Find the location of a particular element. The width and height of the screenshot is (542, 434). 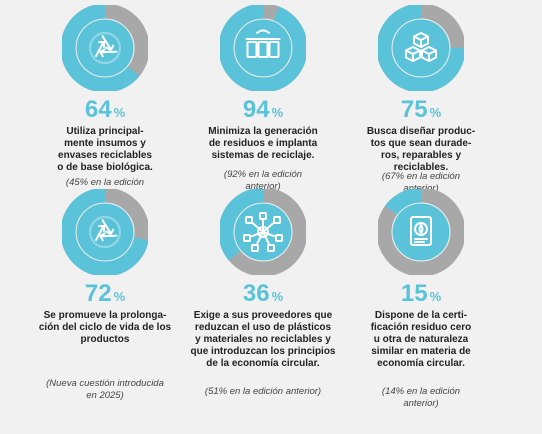

percent-label: 75% is located at coordinates (421, 111).